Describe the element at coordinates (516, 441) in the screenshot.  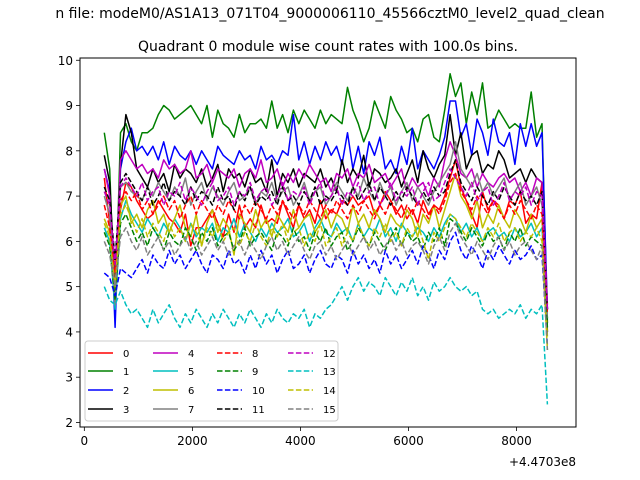
I see `x-tick-label: 8000` at that location.